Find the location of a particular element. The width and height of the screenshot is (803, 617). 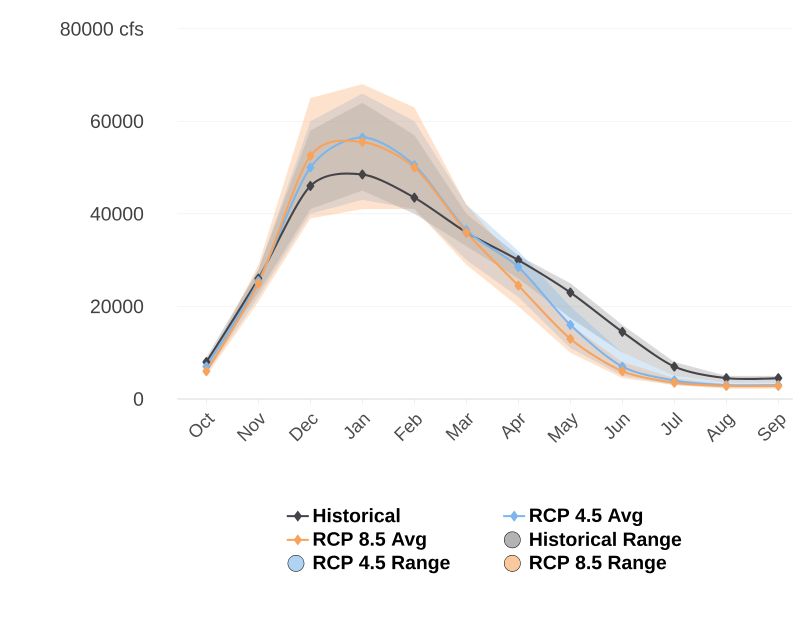

legend-label: Historical is located at coordinates (357, 515).